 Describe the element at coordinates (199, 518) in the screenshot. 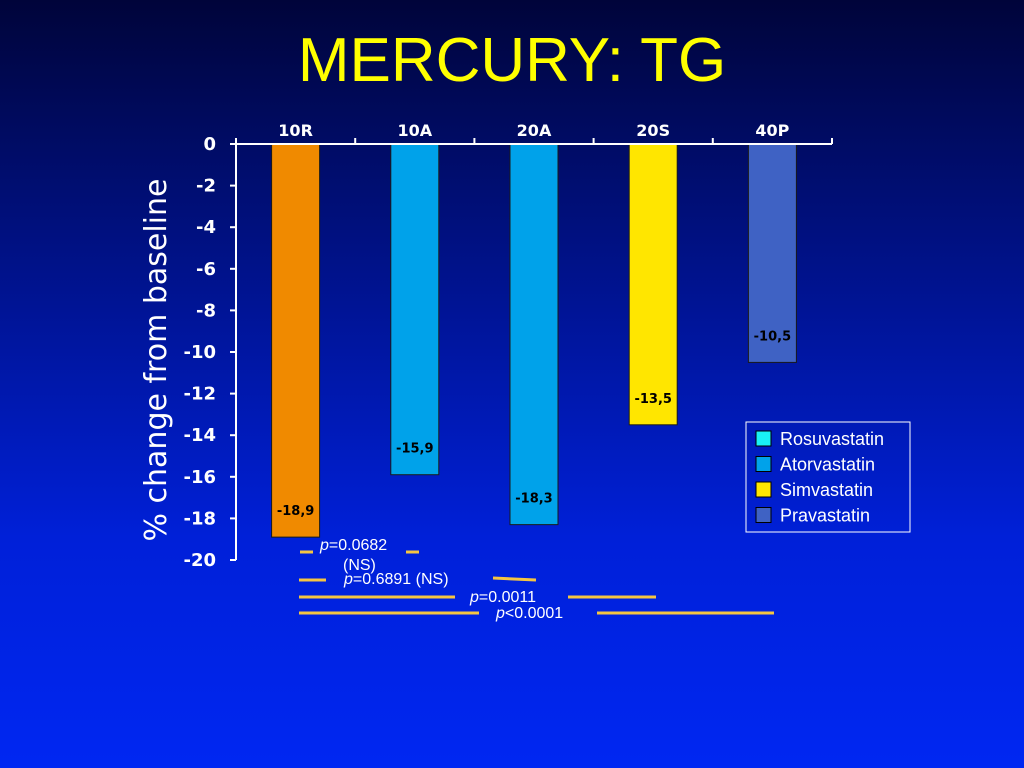

I see `y-tick-label: -18` at that location.